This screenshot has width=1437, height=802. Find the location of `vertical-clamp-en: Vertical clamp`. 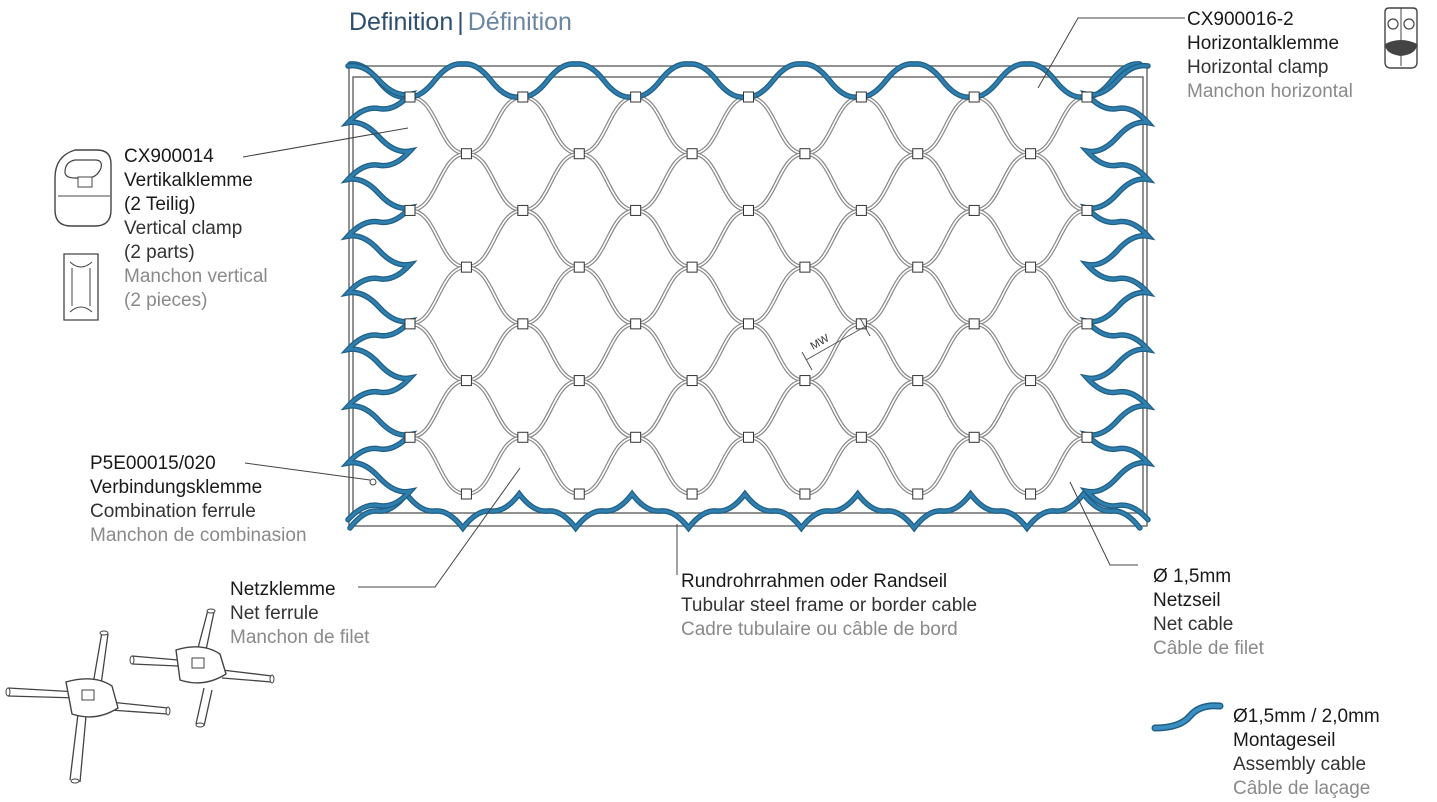

vertical-clamp-en: Vertical clamp is located at coordinates (183, 228).